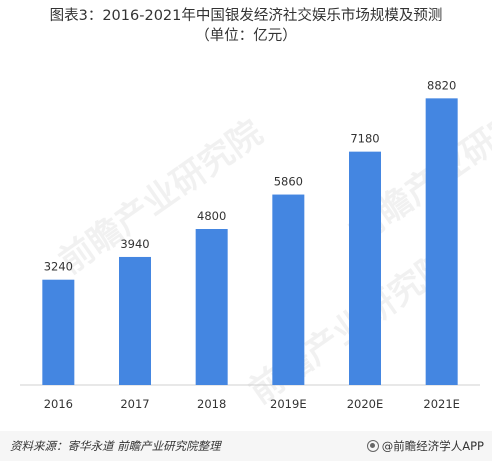  Describe the element at coordinates (211, 307) in the screenshot. I see `bar-2018` at that location.